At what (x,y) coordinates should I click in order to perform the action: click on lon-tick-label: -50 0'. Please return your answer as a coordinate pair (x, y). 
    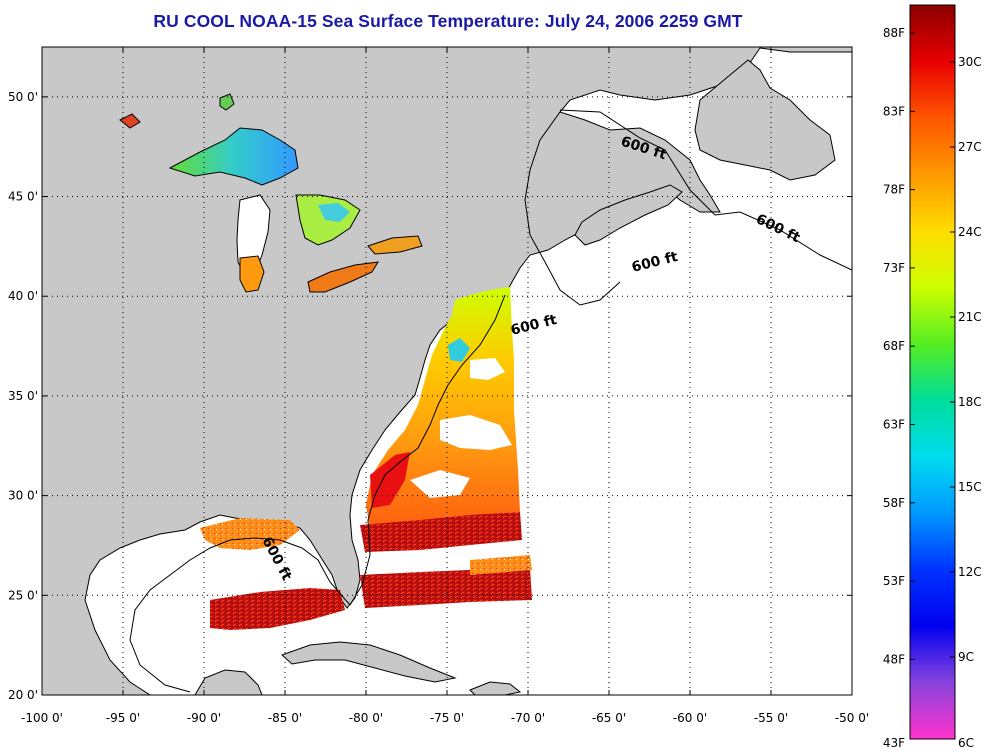
    Looking at the image, I should click on (852, 718).